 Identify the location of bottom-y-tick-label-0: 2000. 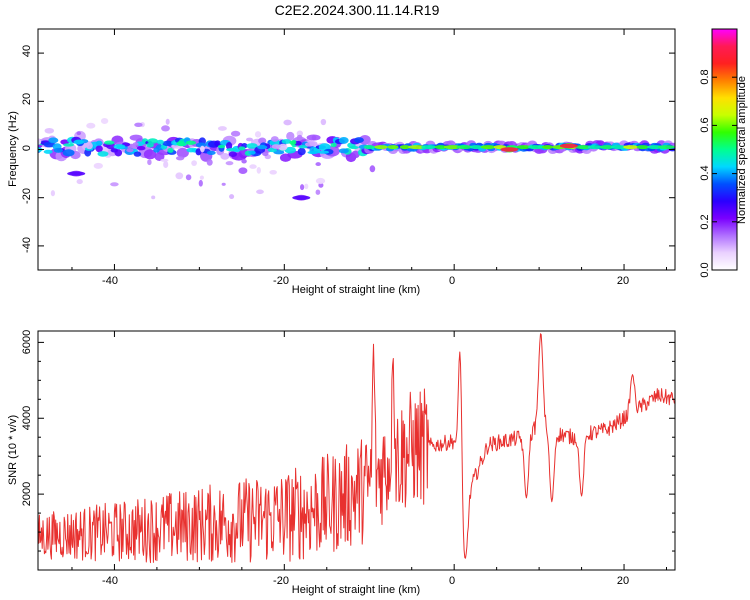
(27, 494).